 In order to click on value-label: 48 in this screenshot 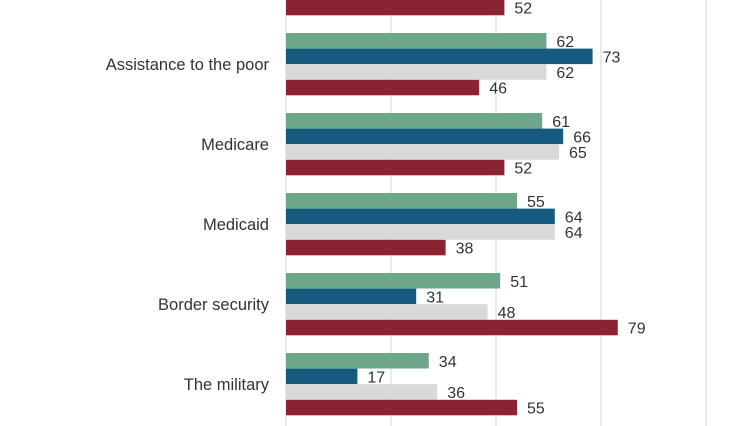, I will do `click(507, 313)`.